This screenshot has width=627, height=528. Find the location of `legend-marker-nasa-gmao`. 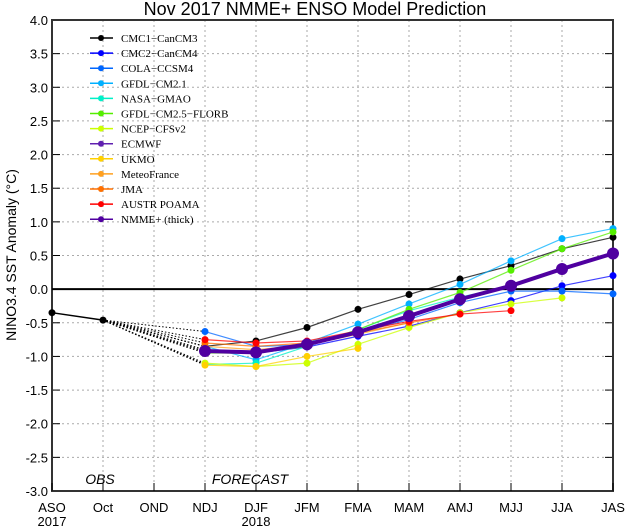

legend-marker-nasa-gmao is located at coordinates (101, 98).